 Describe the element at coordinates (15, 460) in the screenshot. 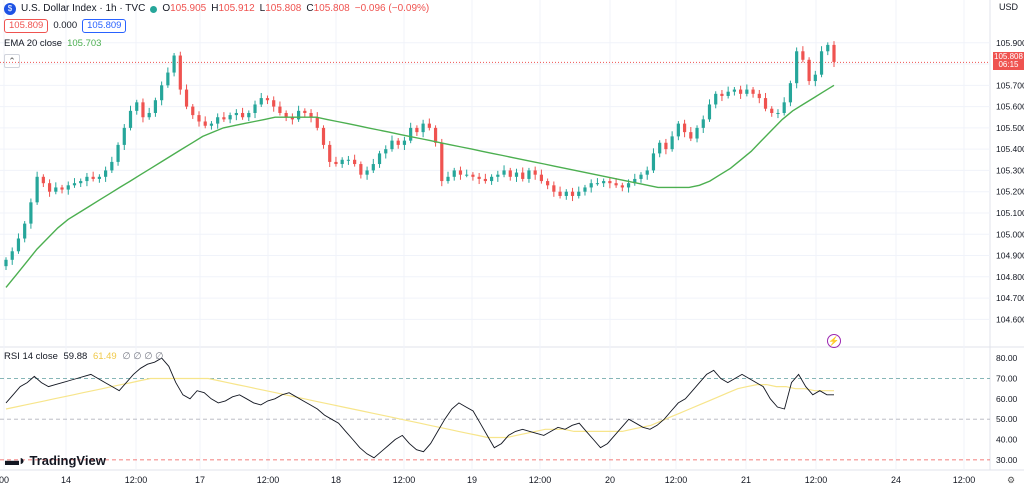

I see `tradingview-mark-icon: ▬◗` at that location.